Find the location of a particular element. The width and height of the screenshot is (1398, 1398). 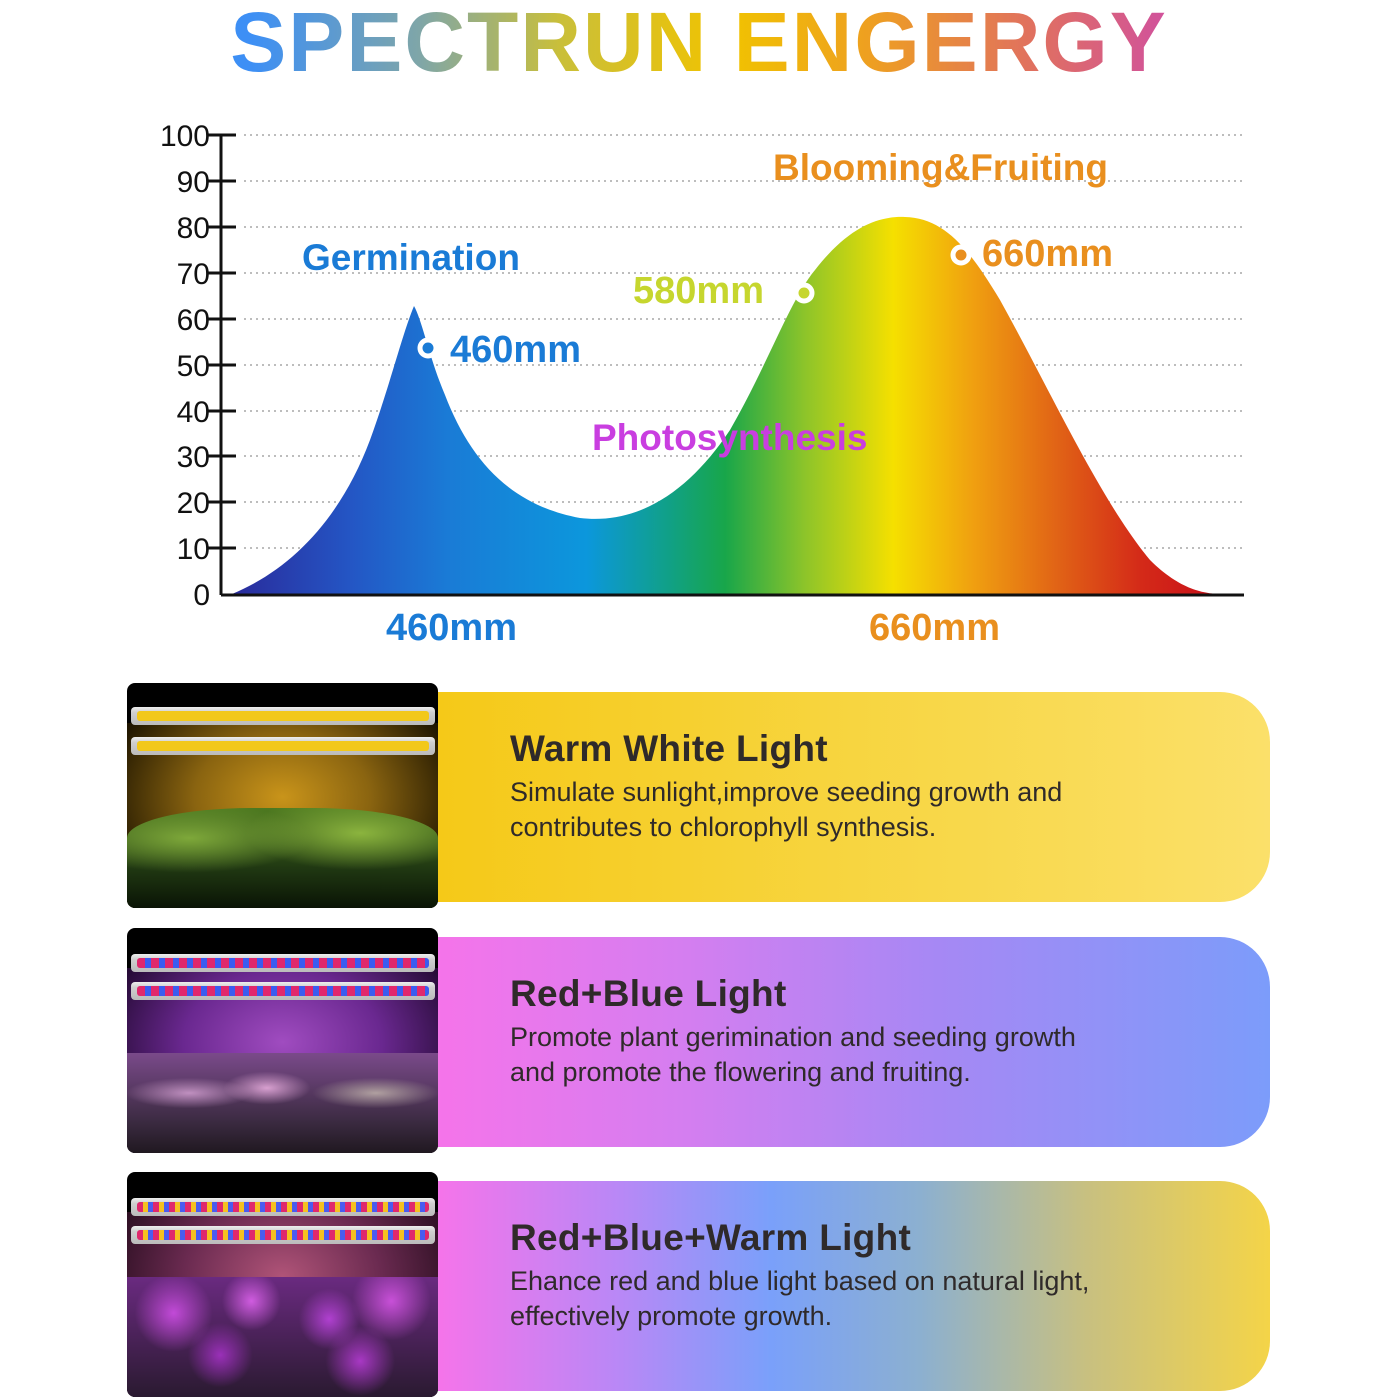

y-tick-100: 100 is located at coordinates (185, 136).